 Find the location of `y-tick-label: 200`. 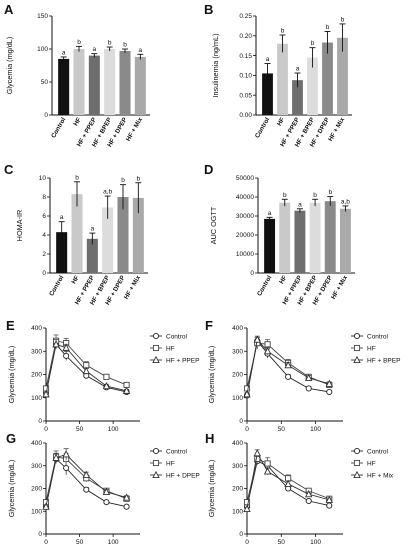

y-tick-label: 200 is located at coordinates (237, 375).